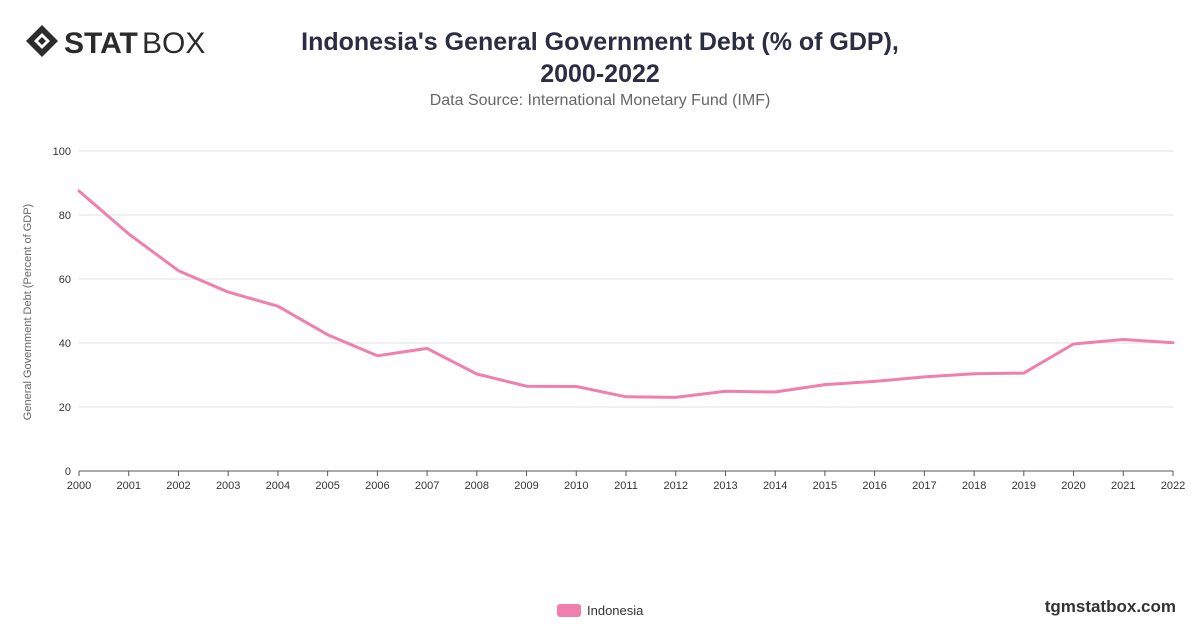 This screenshot has width=1200, height=628. What do you see at coordinates (79, 486) in the screenshot?
I see `x-tick-label: 2000` at bounding box center [79, 486].